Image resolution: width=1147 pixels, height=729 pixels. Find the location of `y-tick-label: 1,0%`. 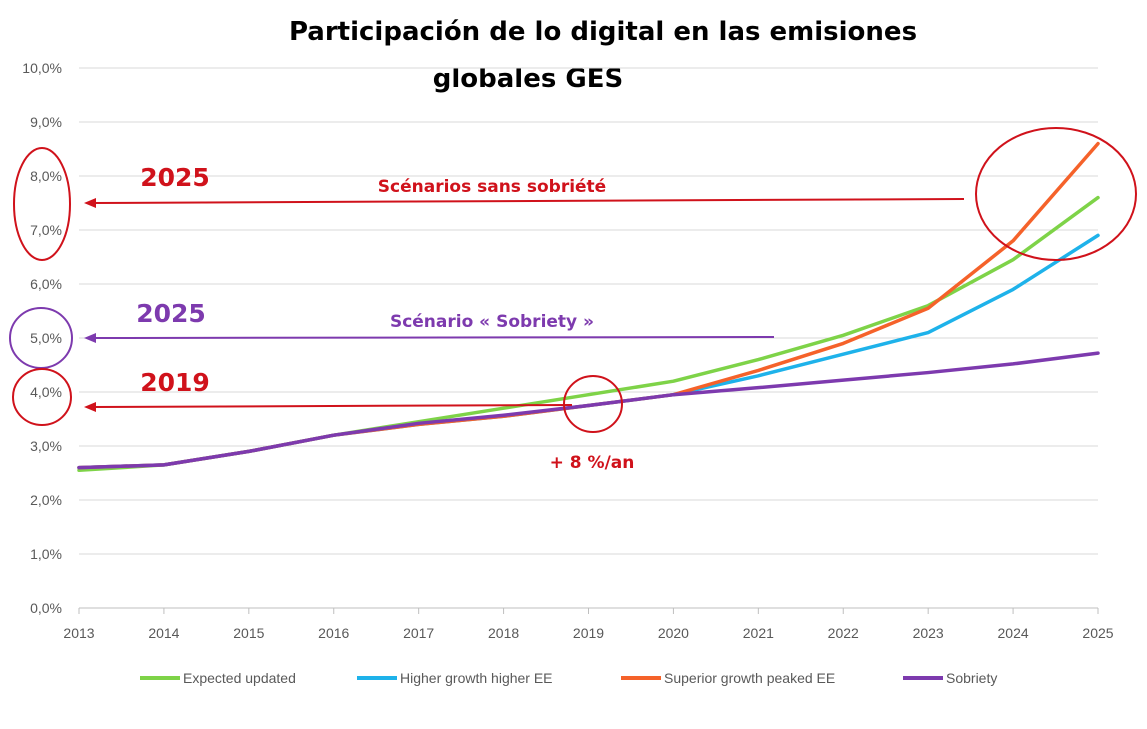

y-tick-label: 1,0% is located at coordinates (46, 554).